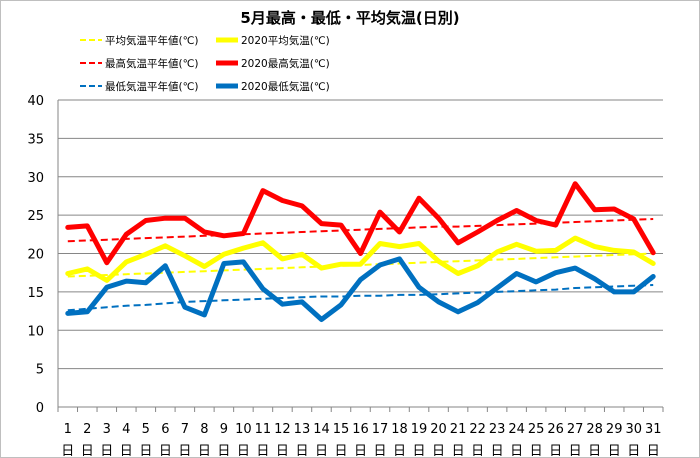 The height and width of the screenshot is (458, 700). What do you see at coordinates (419, 429) in the screenshot?
I see `x-tick-label: 19` at bounding box center [419, 429].